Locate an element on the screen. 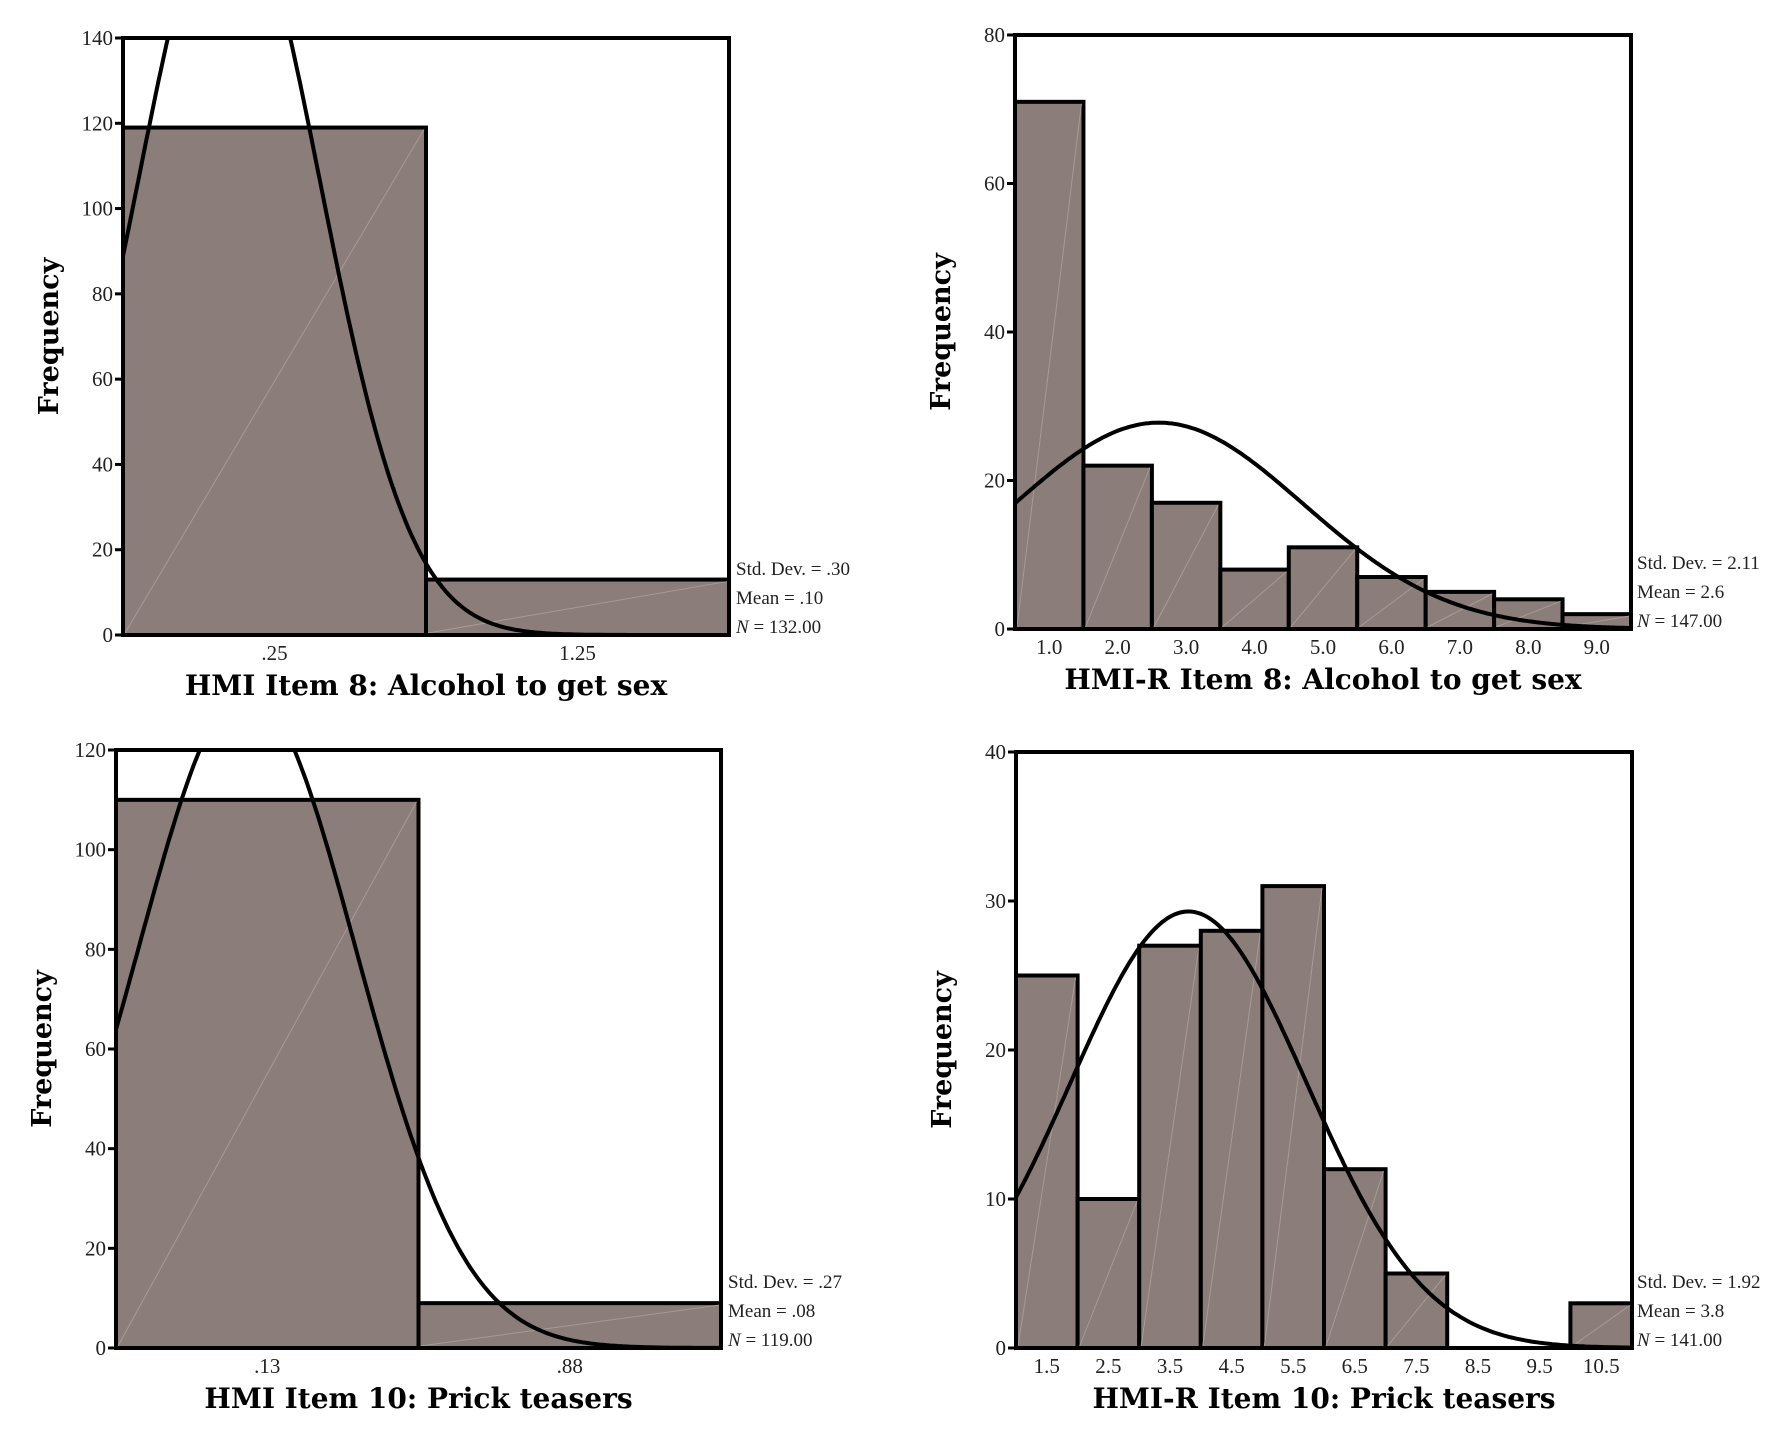 The image size is (1774, 1436). std-dev-label: Std. Dev. = .30 is located at coordinates (793, 569).